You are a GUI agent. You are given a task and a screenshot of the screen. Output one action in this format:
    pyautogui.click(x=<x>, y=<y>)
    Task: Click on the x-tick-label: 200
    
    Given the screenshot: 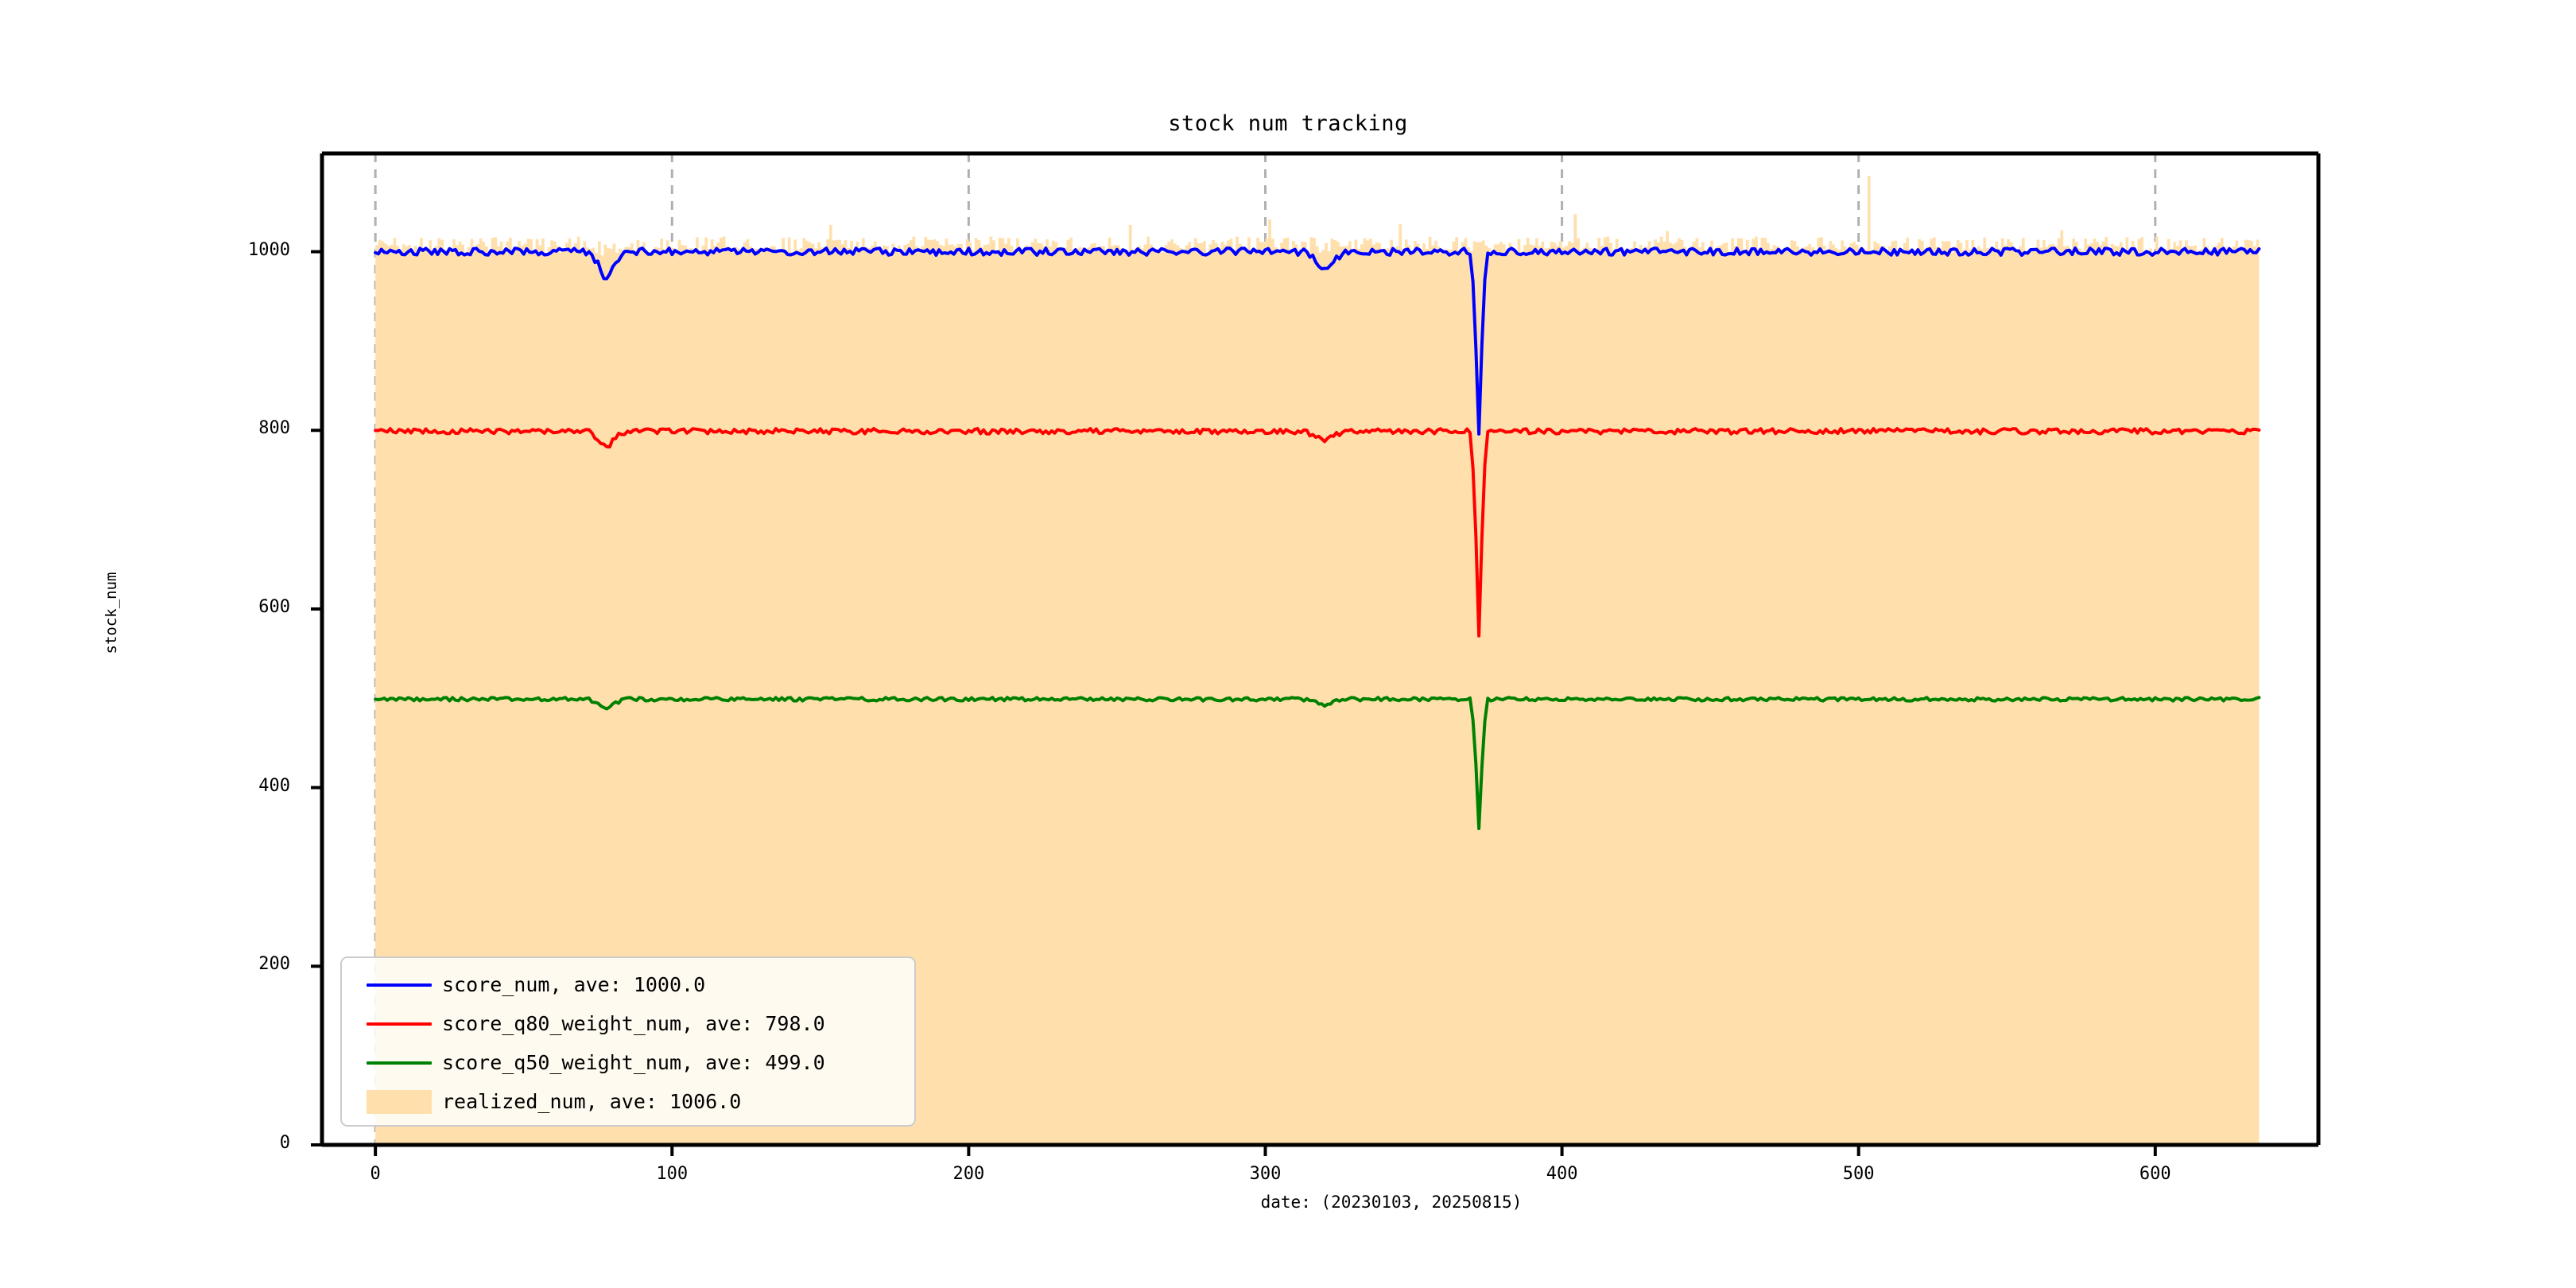 What is the action you would take?
    pyautogui.click(x=968, y=1174)
    